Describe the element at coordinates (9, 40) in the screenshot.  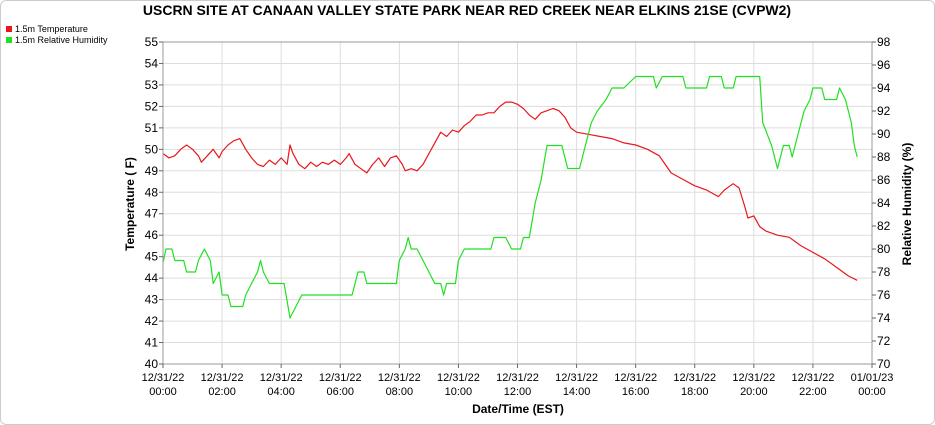
I see `legend-swatch-humidity` at that location.